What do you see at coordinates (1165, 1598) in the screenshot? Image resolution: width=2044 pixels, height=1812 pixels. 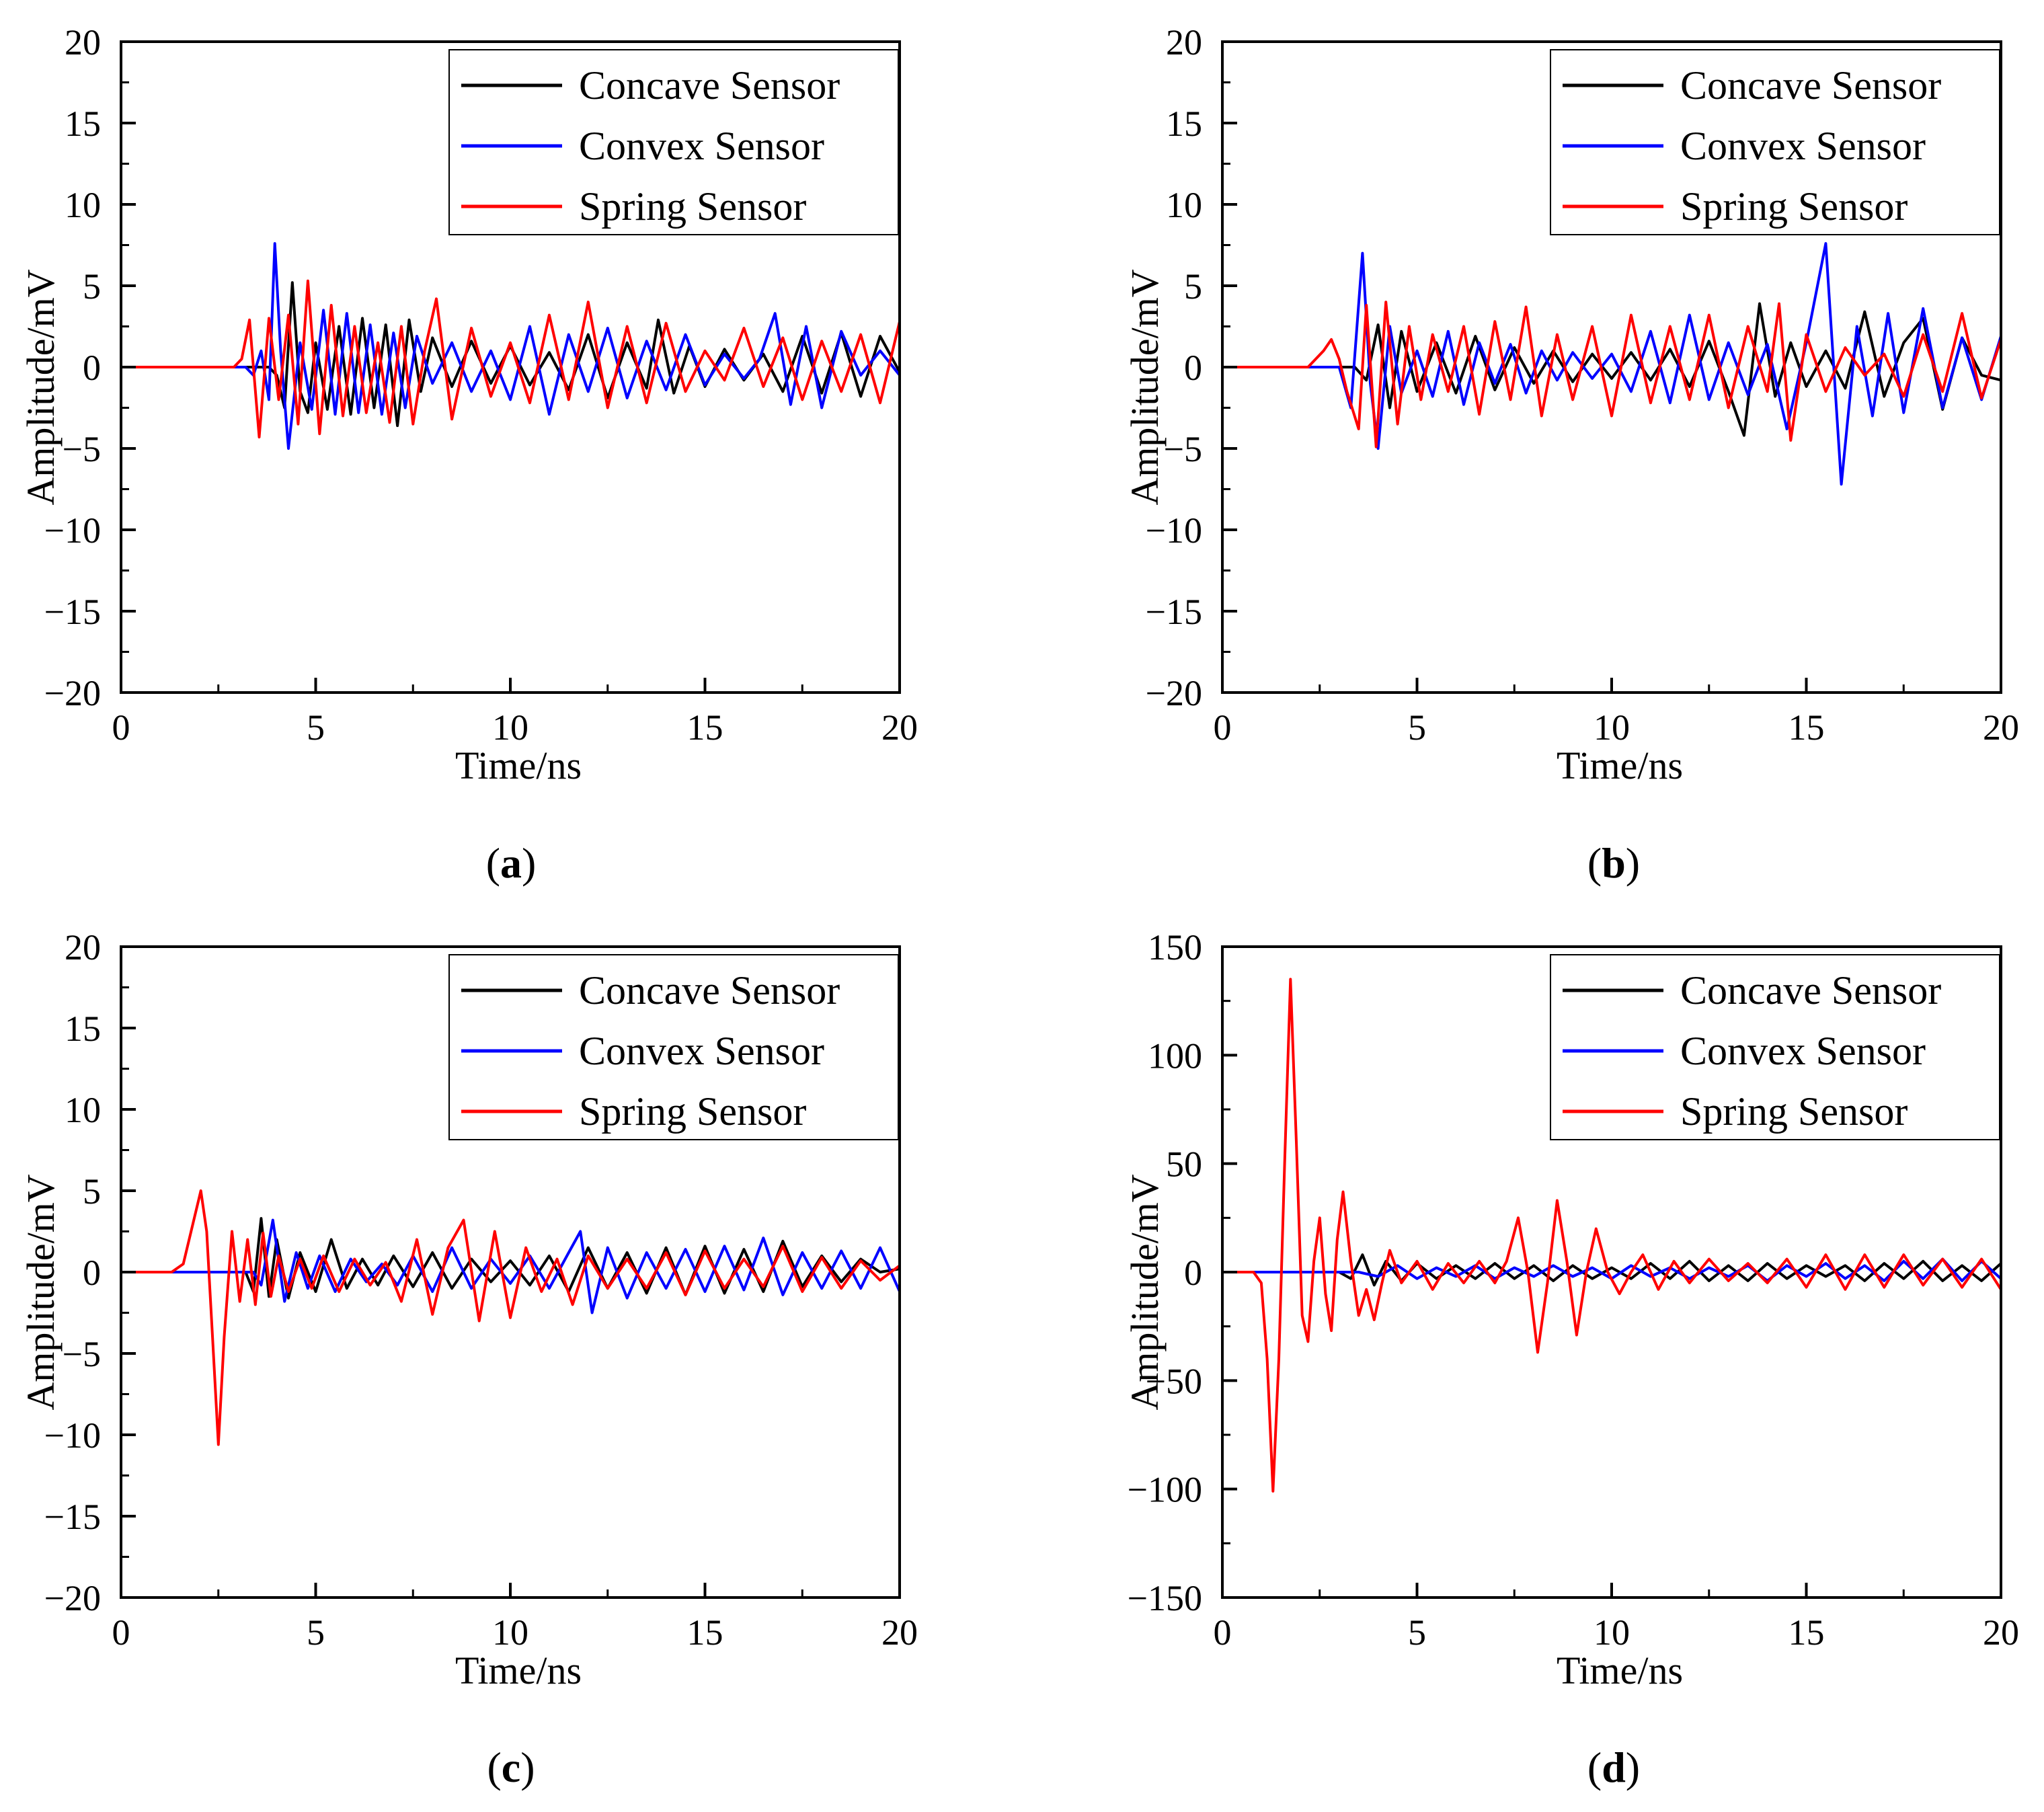 I see `y-tick-label: −150` at bounding box center [1165, 1598].